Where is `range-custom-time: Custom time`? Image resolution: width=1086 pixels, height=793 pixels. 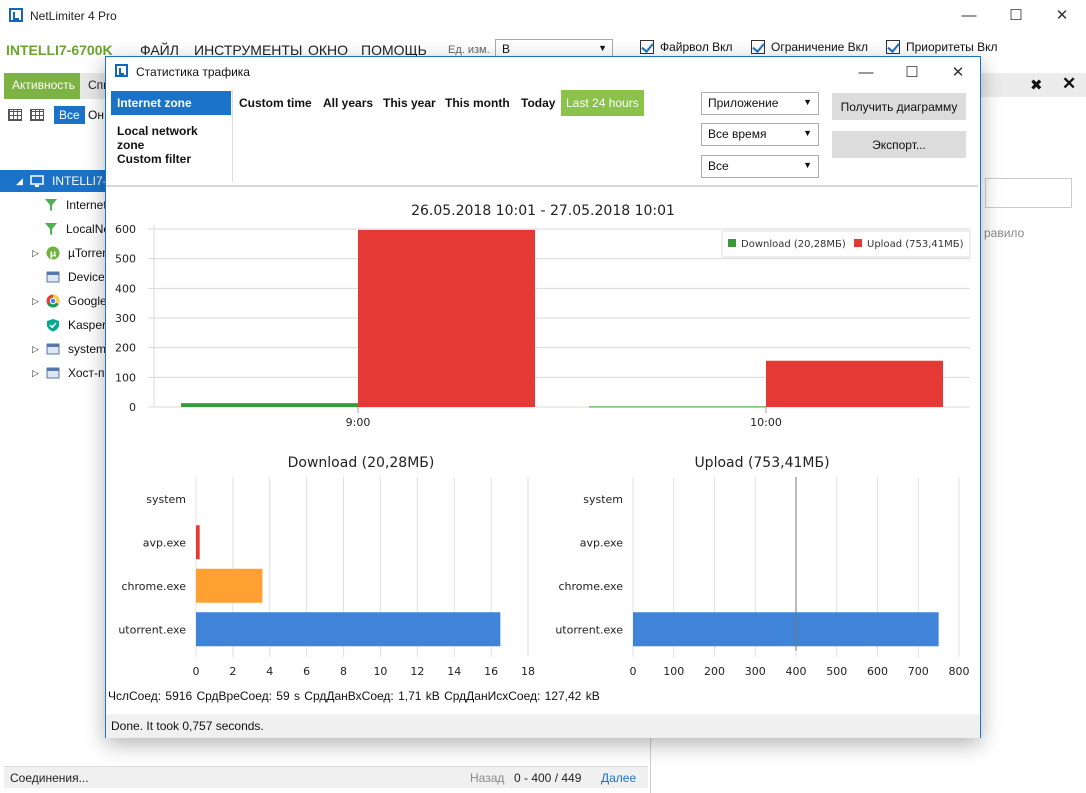
range-custom-time: Custom time is located at coordinates (275, 103).